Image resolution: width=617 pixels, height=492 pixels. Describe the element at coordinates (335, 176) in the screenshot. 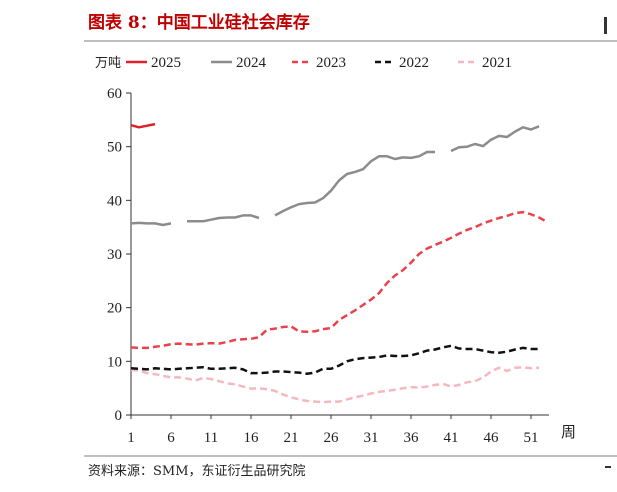

I see `series-line-2024` at that location.